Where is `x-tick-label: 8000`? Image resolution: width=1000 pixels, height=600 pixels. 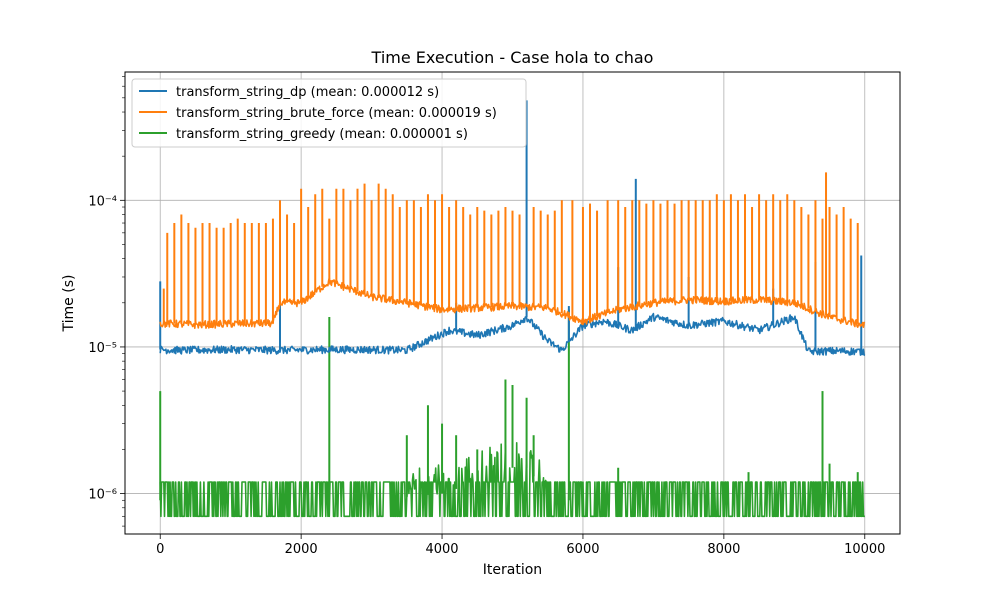
x-tick-label: 8000 is located at coordinates (723, 549).